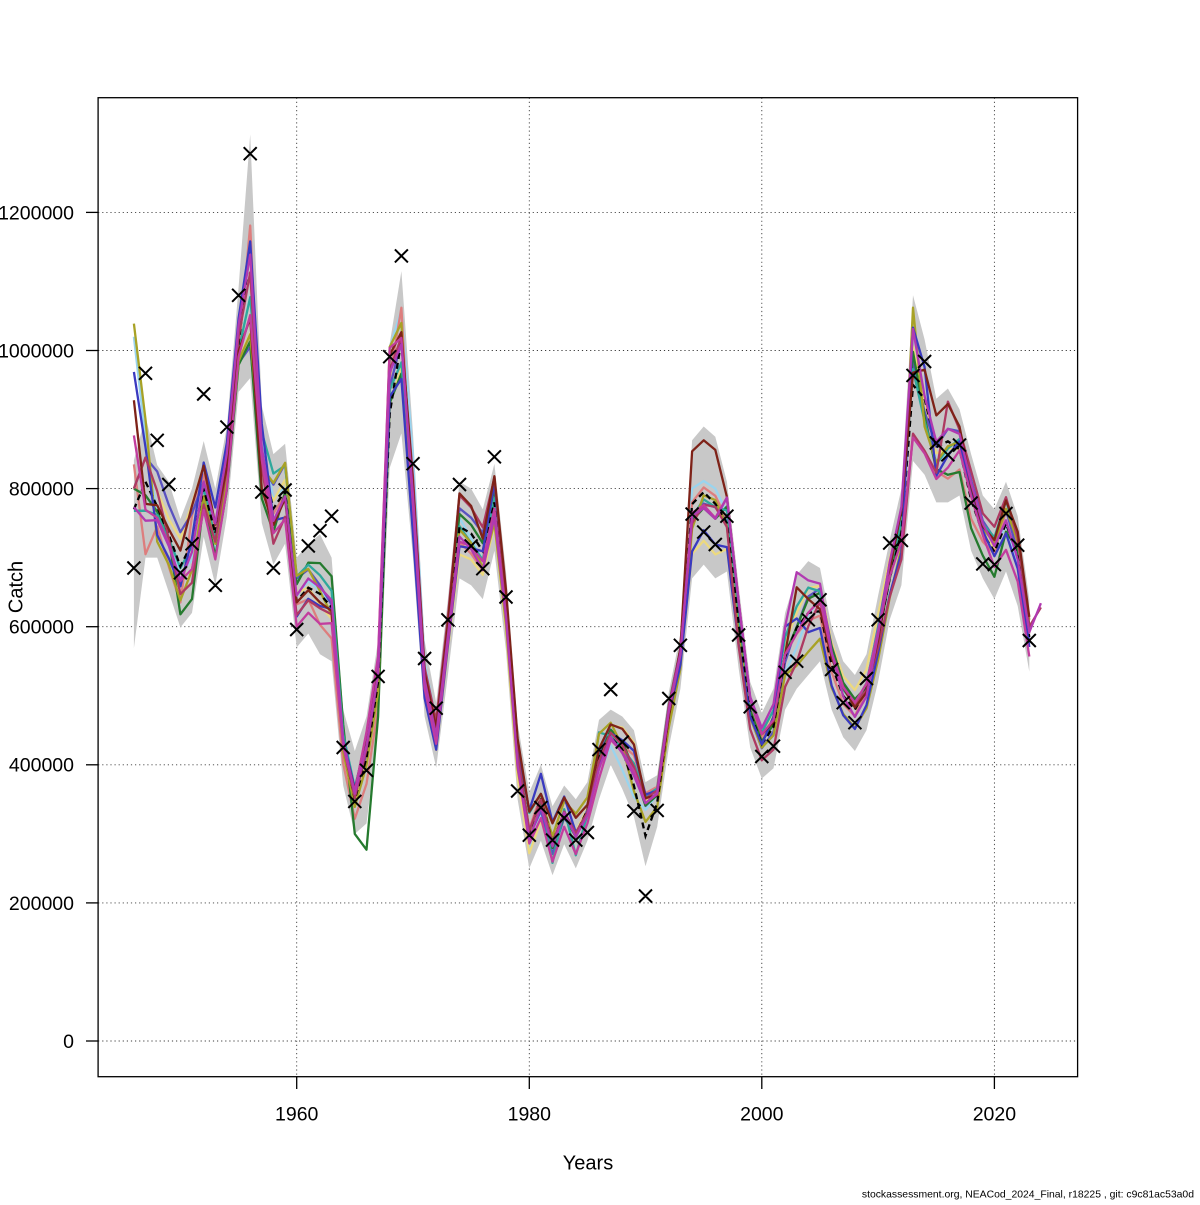 This screenshot has width=1200, height=1205. Describe the element at coordinates (41, 904) in the screenshot. I see `svg-text: 200000` at that location.